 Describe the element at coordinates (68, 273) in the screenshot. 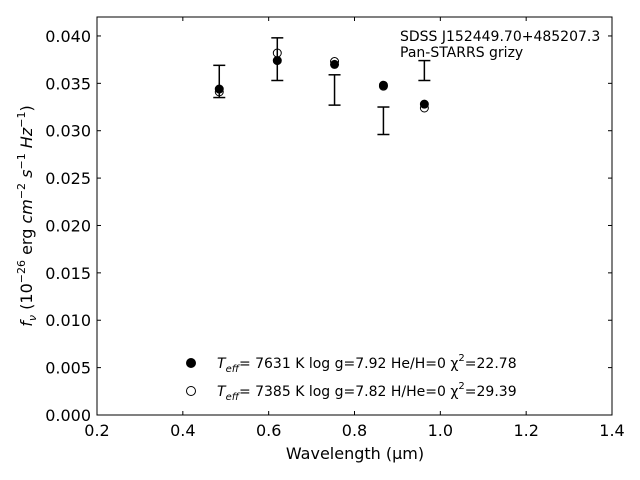

I see `y-tick-label: 0.015` at that location.